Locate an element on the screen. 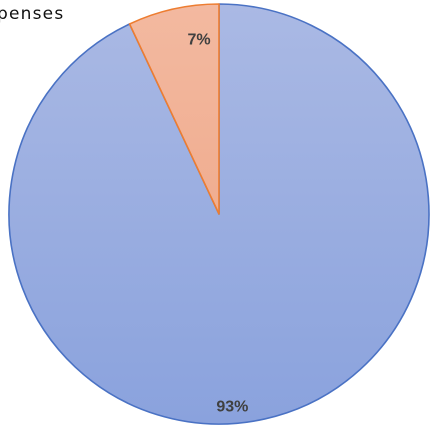  data-label-2: 7% is located at coordinates (198, 40).